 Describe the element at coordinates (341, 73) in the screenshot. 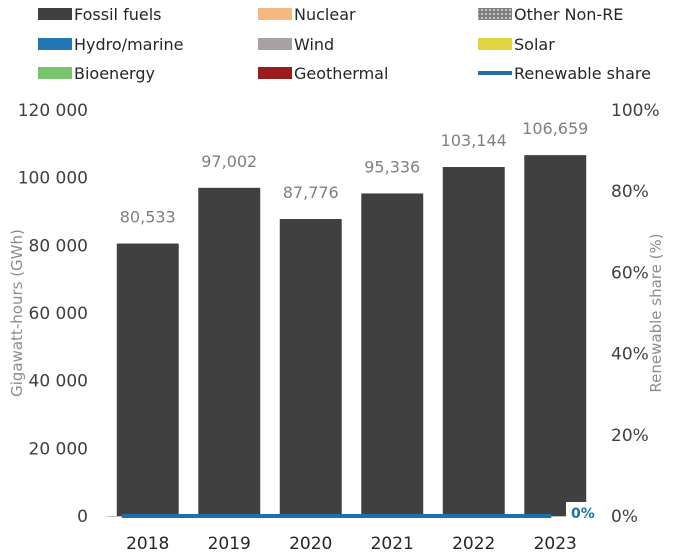

I see `legend-label-geothermal: Geothermal` at that location.